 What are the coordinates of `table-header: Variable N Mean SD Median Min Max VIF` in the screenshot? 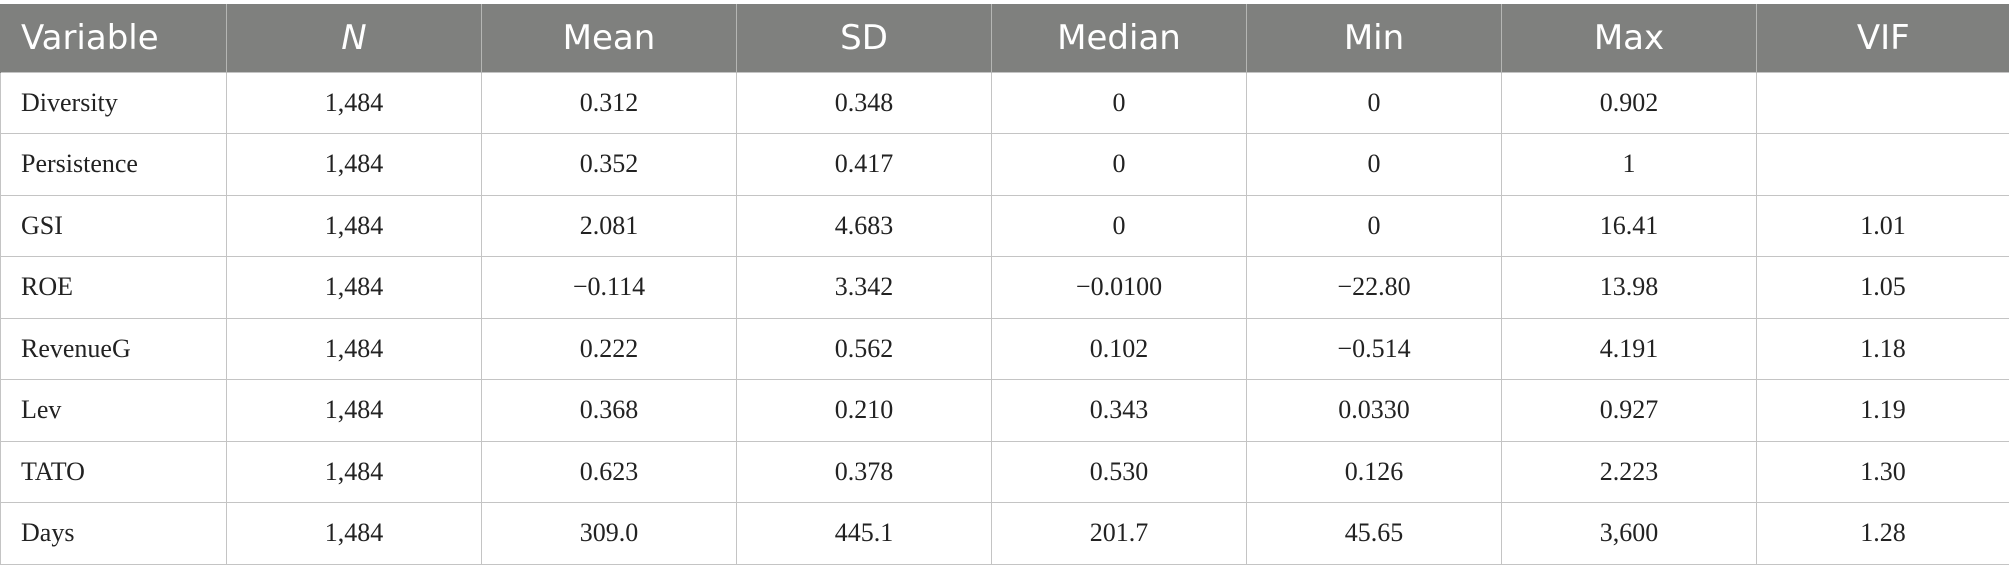 It's located at (1004, 38).